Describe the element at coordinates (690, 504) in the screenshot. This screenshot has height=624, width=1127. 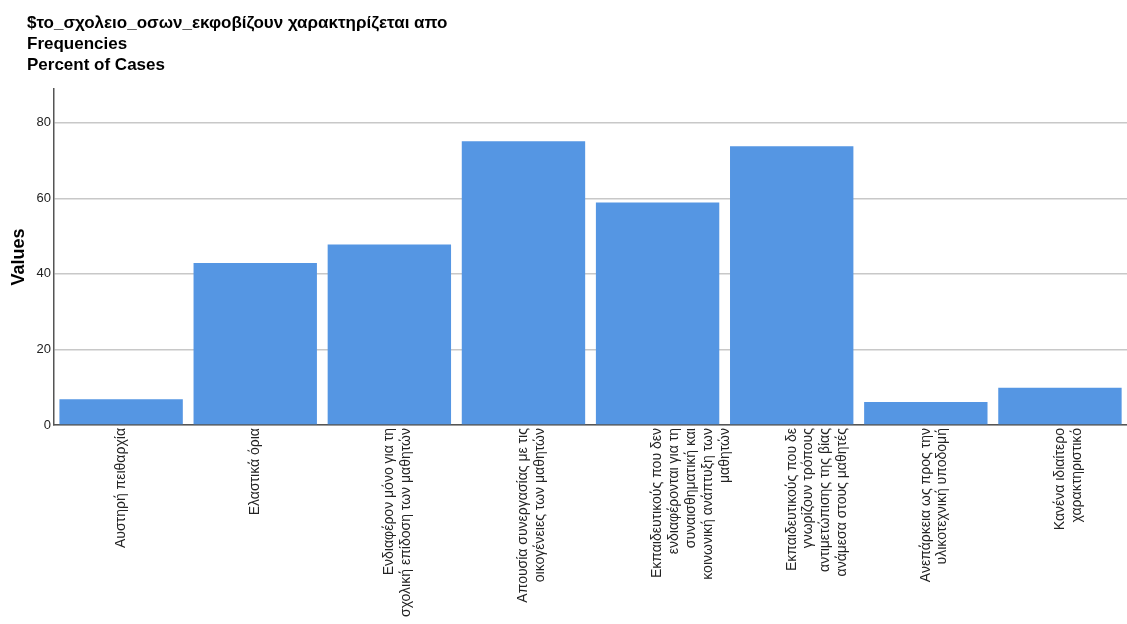
I see `x-tick-label: Εκπαιδευτικούς που δεν ενδιαφέρονται για τη συναισθηματική και κοινωνική ανάπτυξη των μαθητών` at that location.